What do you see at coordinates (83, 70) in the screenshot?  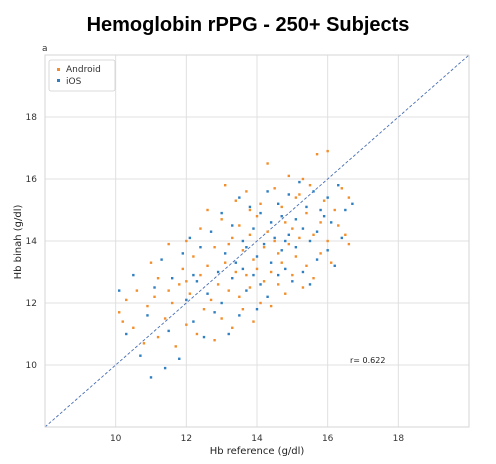 I see `legend-label-android: Android` at bounding box center [83, 70].